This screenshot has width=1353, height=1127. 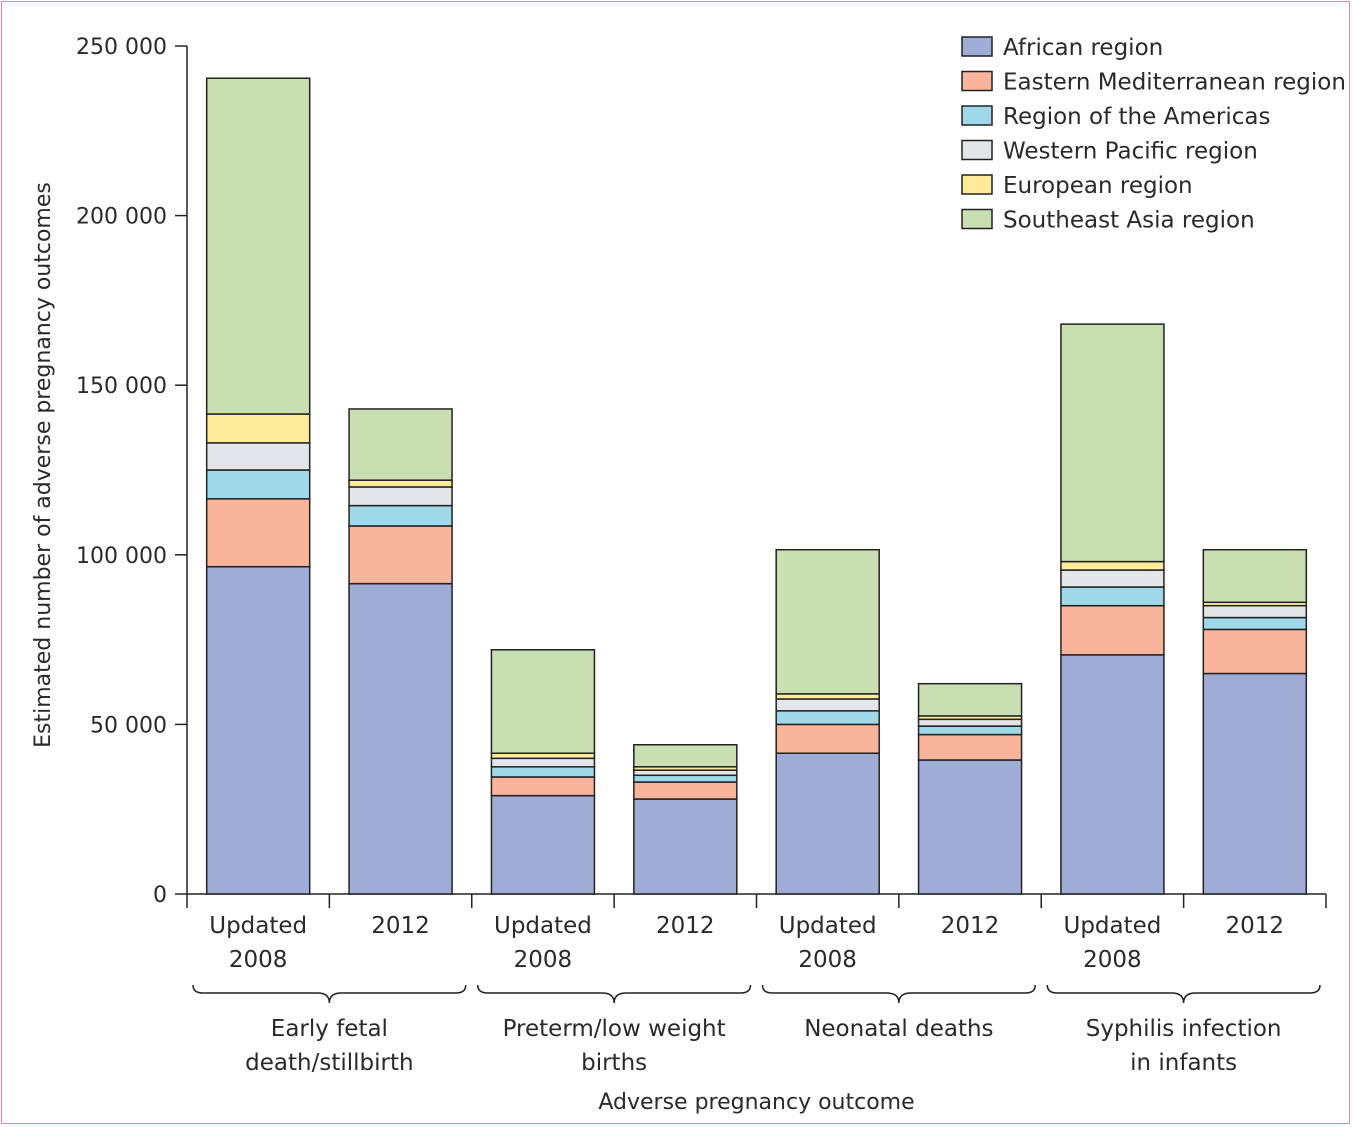 I want to click on group-label: Preterm/low weight, so click(x=614, y=1029).